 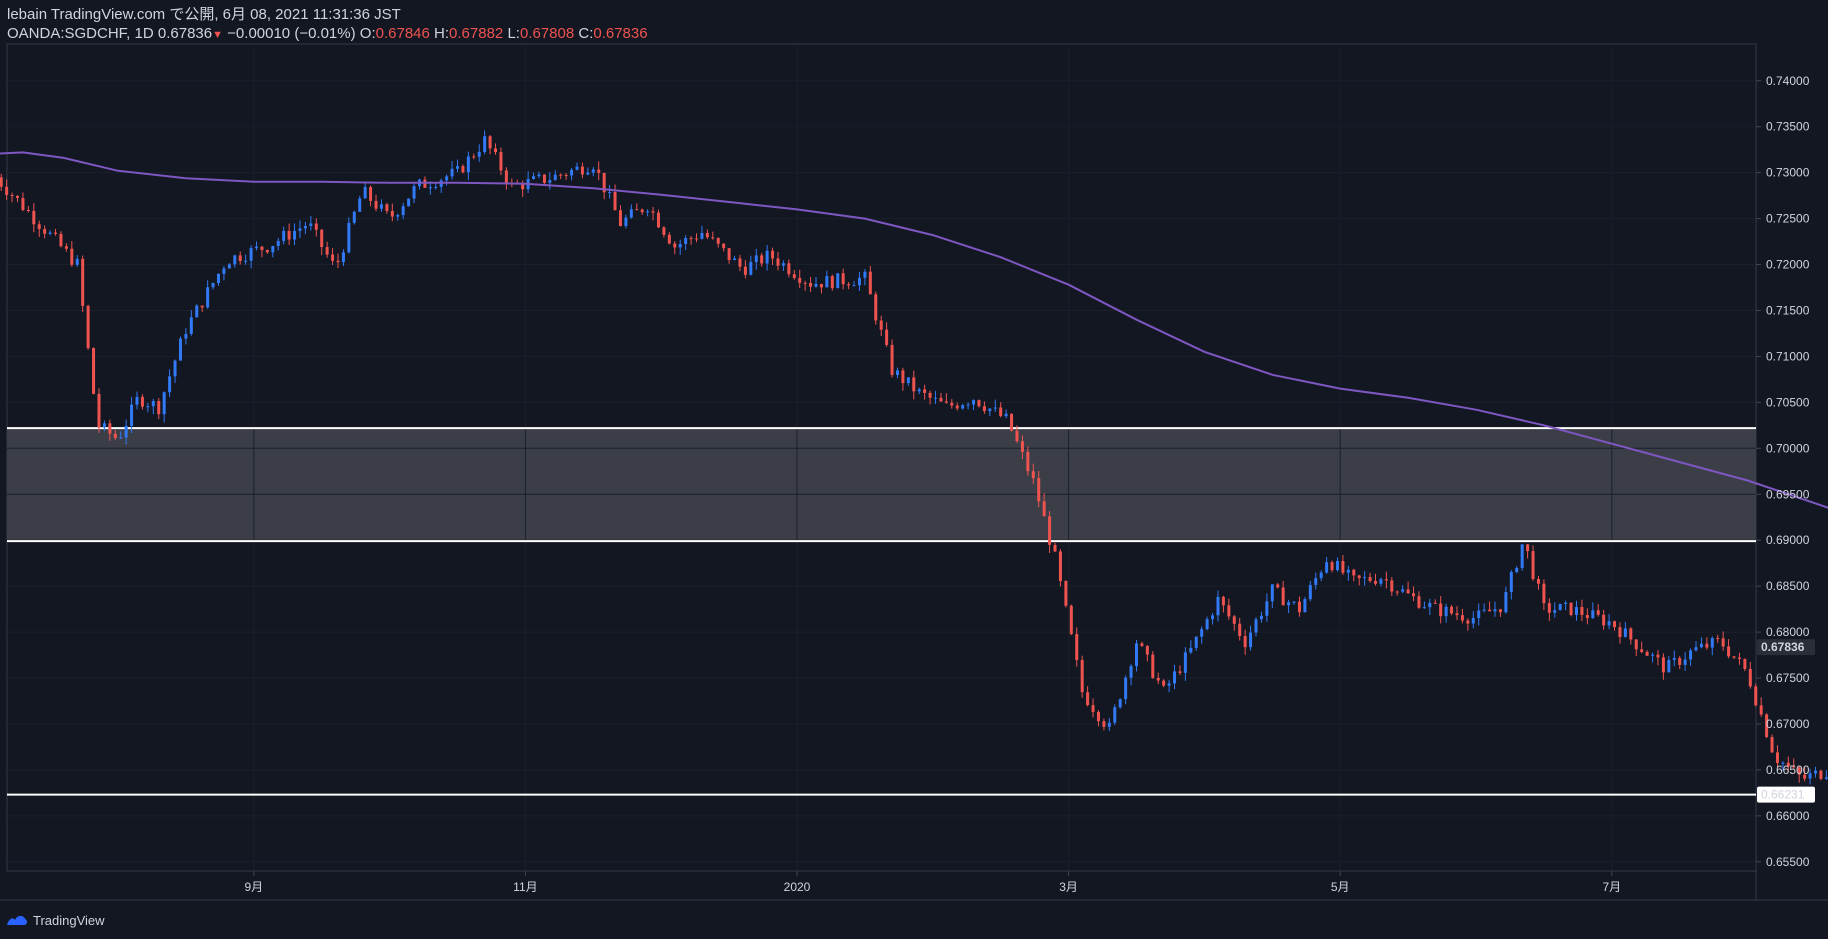 I want to click on symbol-label: OANDA:SGDCHF, 1D, so click(x=80, y=33).